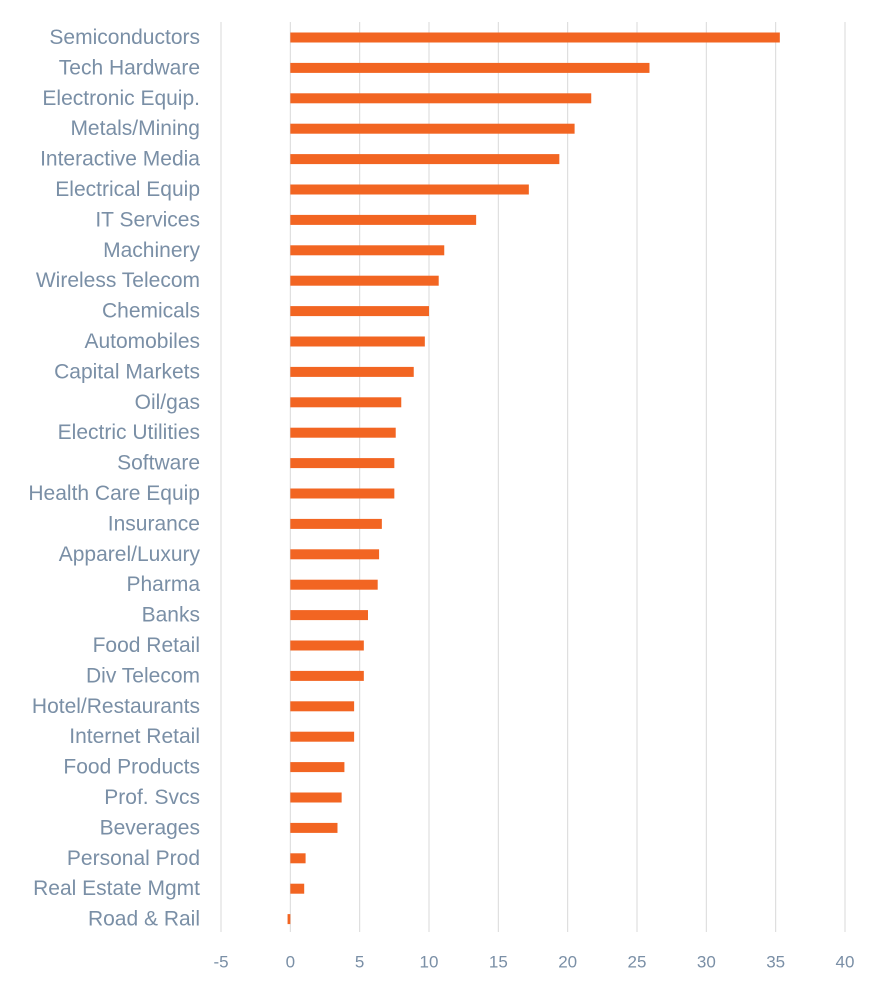  Describe the element at coordinates (142, 341) in the screenshot. I see `category-label: Automobiles` at that location.